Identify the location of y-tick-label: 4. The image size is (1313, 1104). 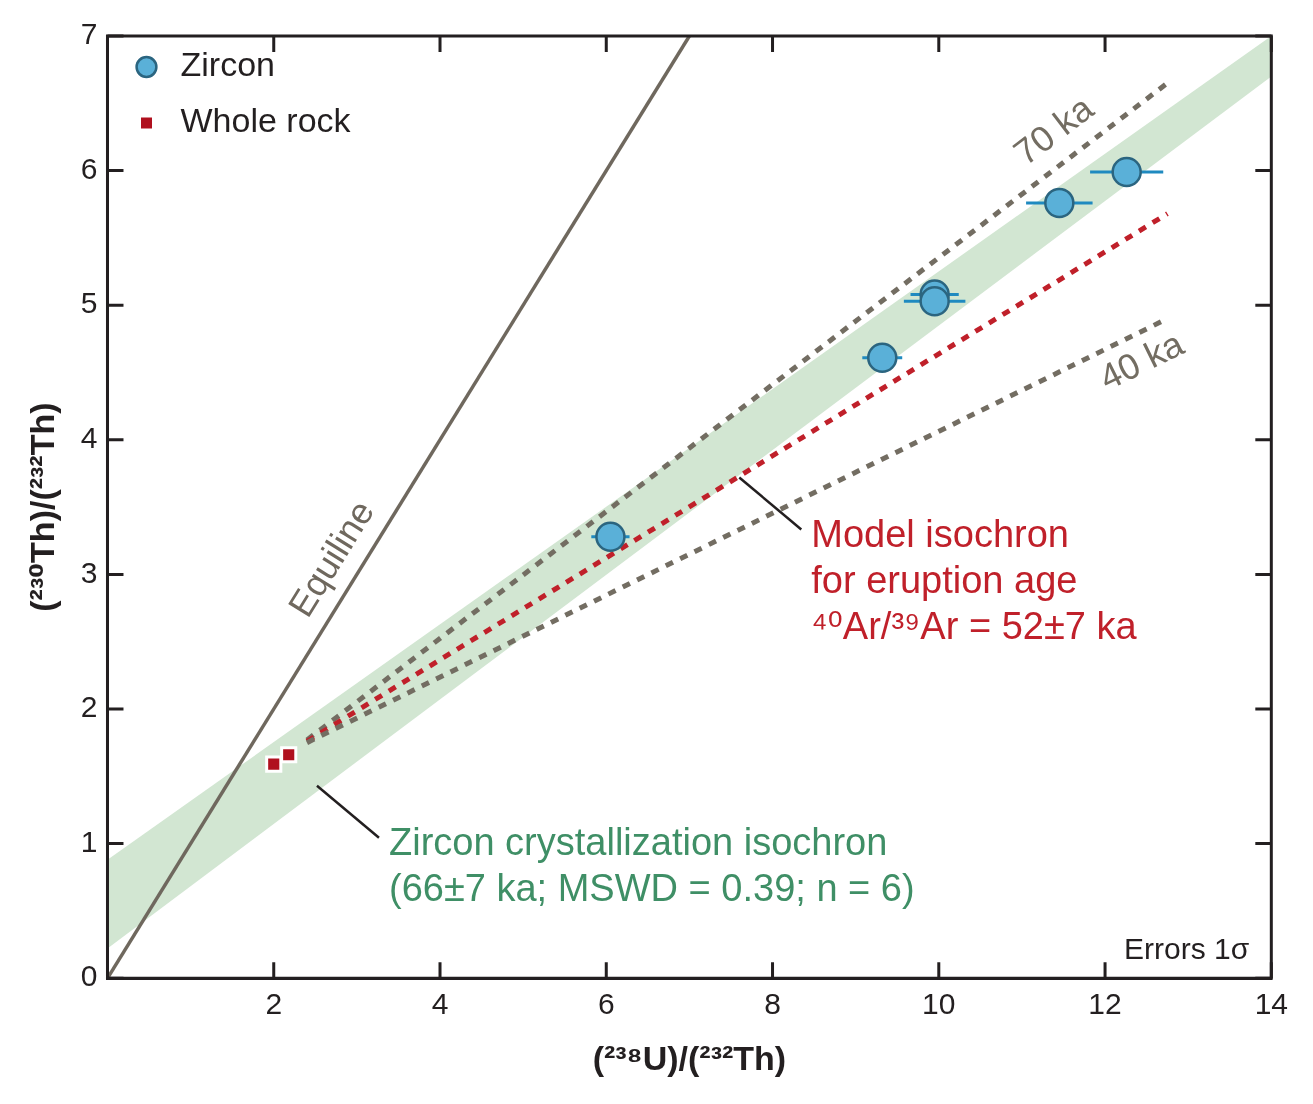
(89, 438).